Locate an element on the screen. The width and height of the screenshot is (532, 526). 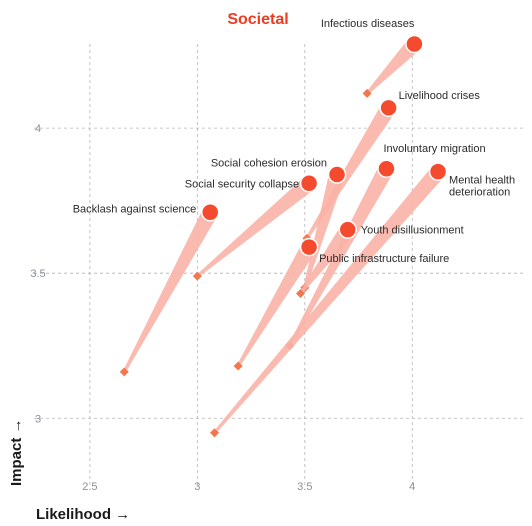
point-label: Social cohesion erosion is located at coordinates (269, 164).